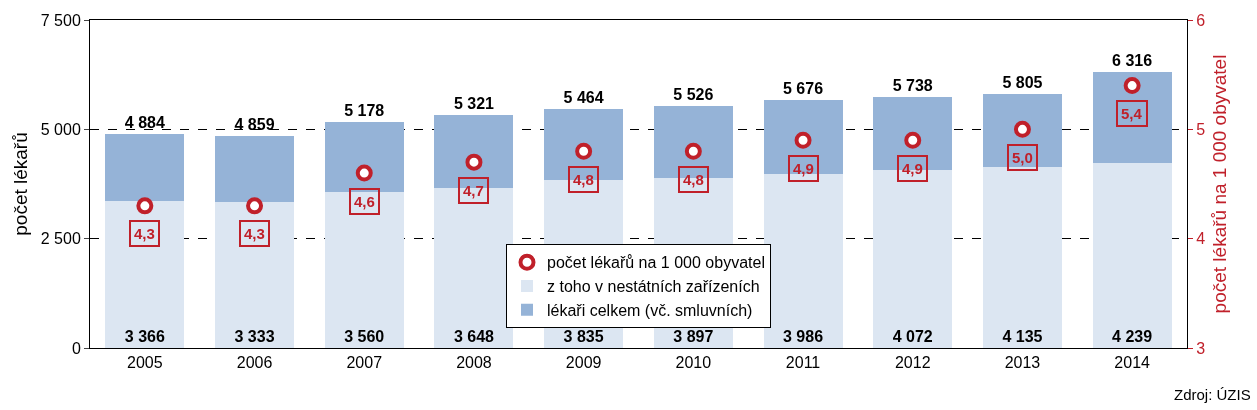 The image size is (1257, 410). What do you see at coordinates (364, 201) in the screenshot?
I see `data-label: 4,6` at bounding box center [364, 201].